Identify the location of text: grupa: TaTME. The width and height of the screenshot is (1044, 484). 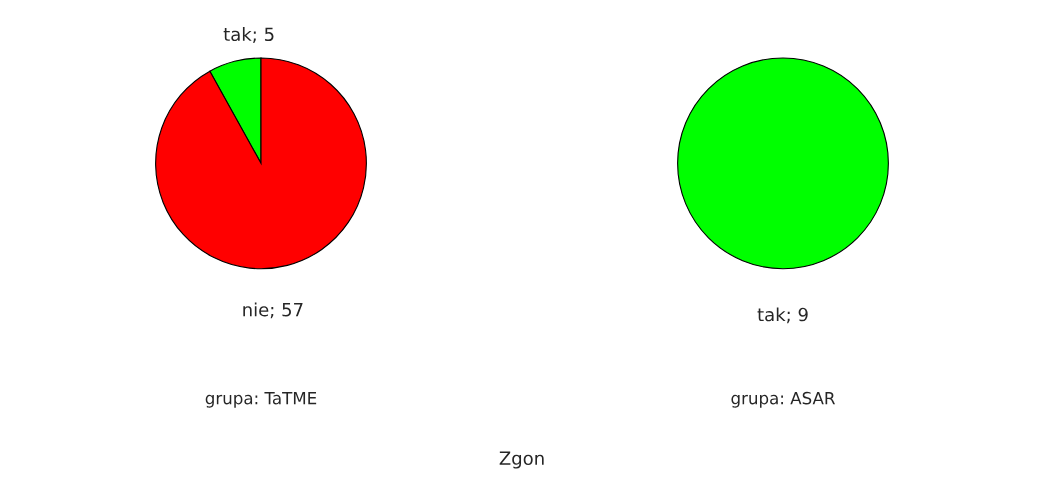
(261, 400).